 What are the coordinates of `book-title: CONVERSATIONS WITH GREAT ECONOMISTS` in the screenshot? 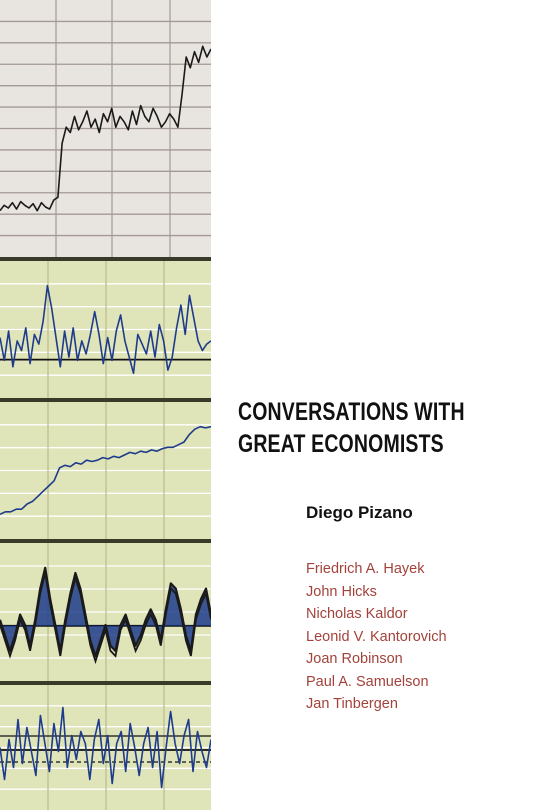 It's located at (351, 428).